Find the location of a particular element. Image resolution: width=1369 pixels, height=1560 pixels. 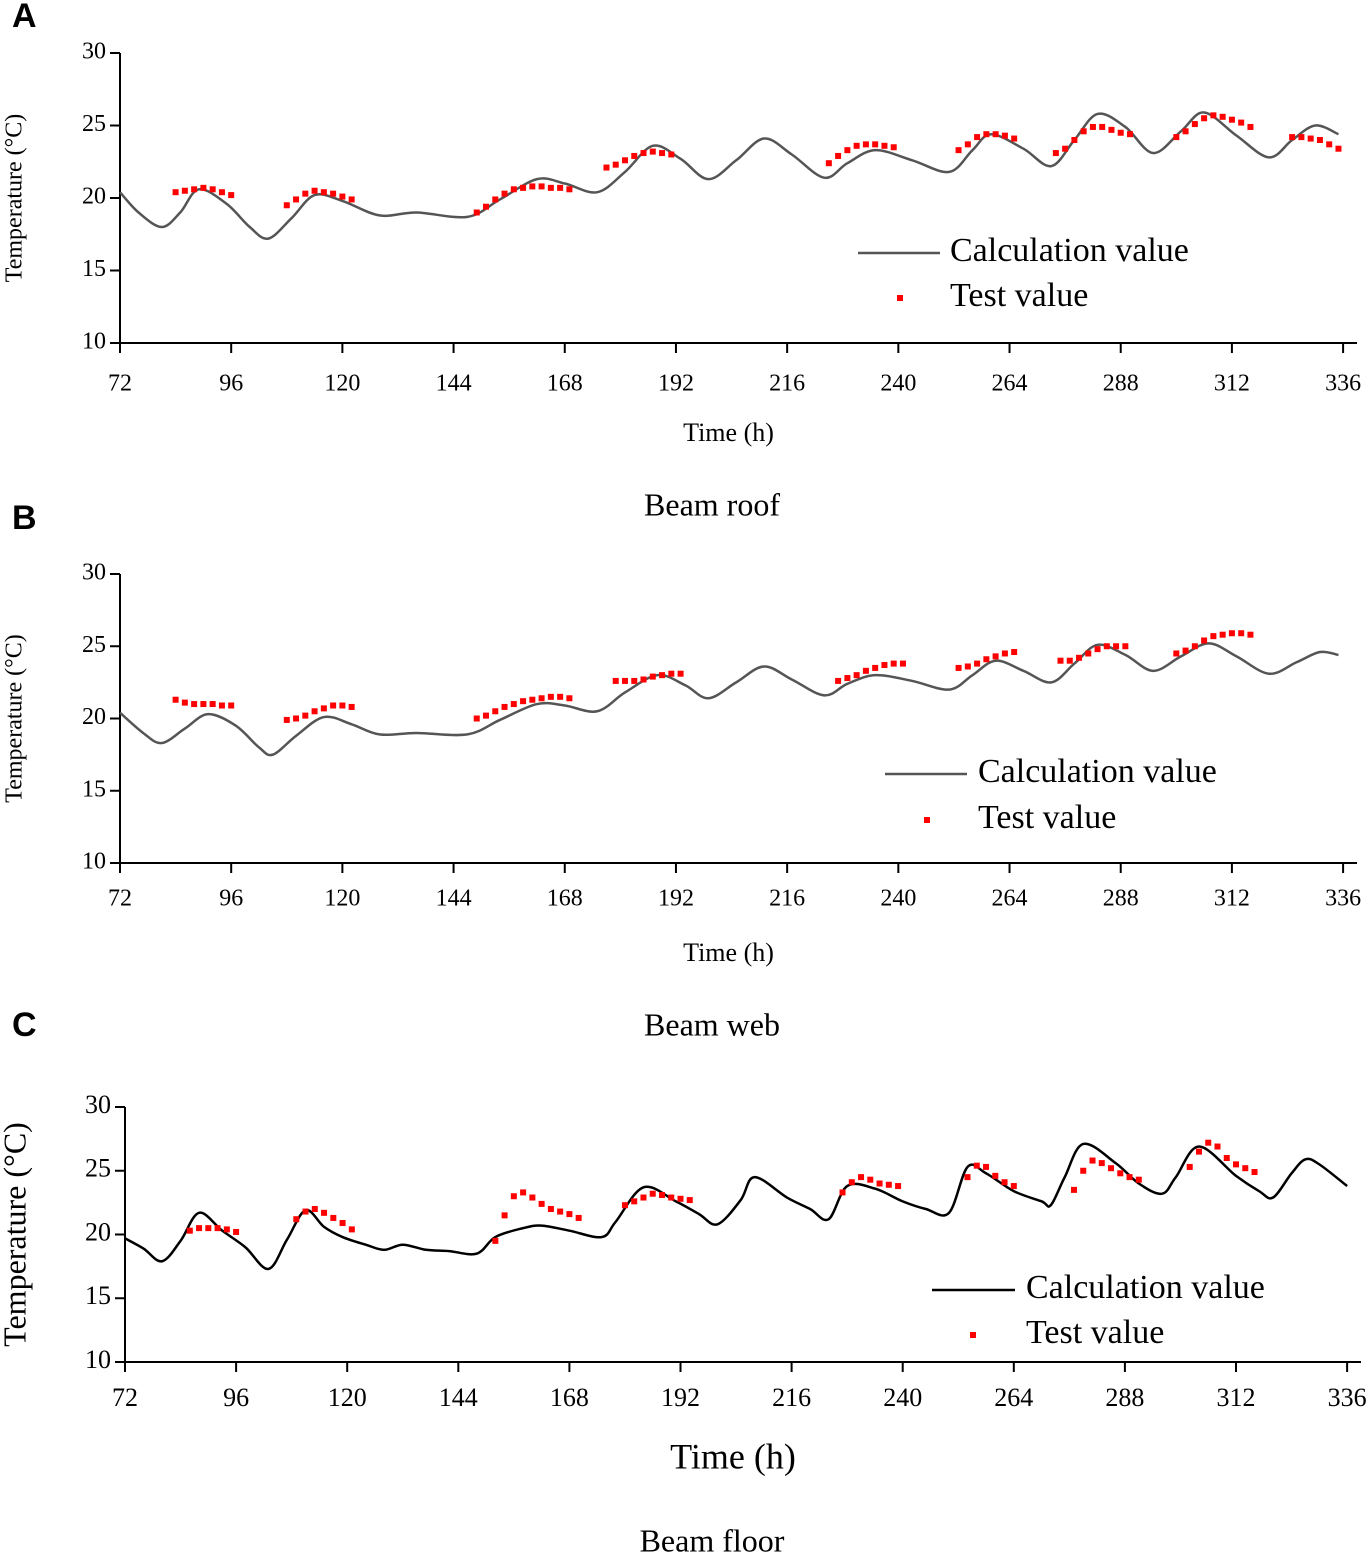

y-axis-label: Temperature (°C) is located at coordinates (15, 198).